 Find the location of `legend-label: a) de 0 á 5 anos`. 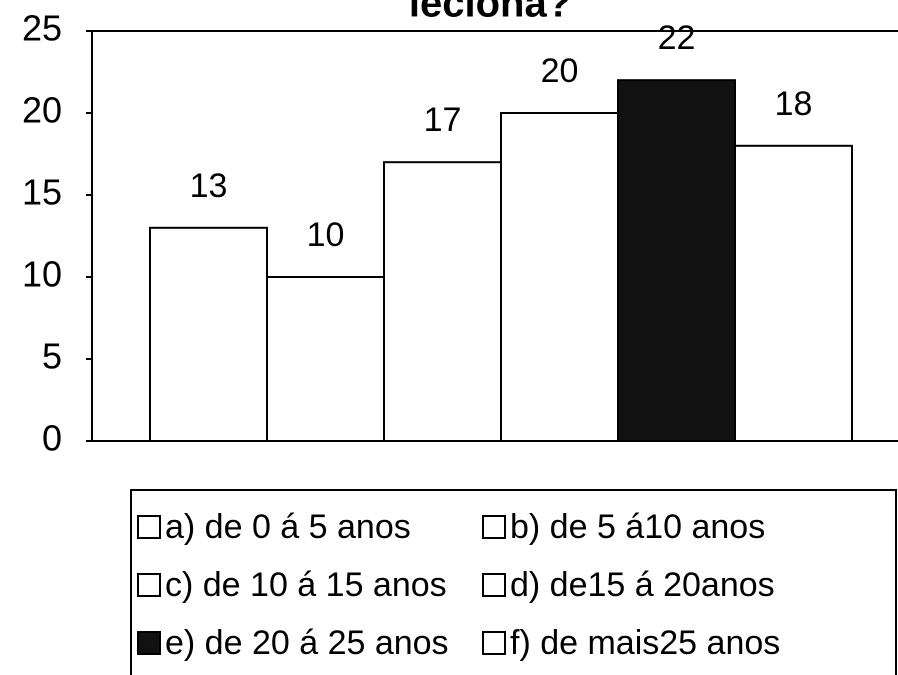

legend-label: a) de 0 á 5 anos is located at coordinates (288, 527).